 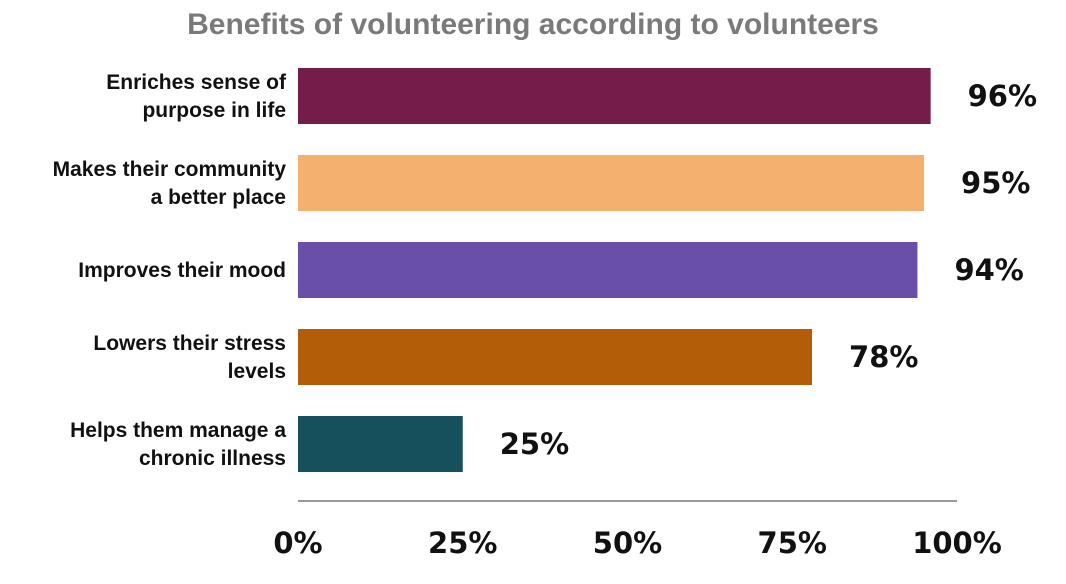 What do you see at coordinates (627, 543) in the screenshot?
I see `x-tick-label-2: 50%` at bounding box center [627, 543].